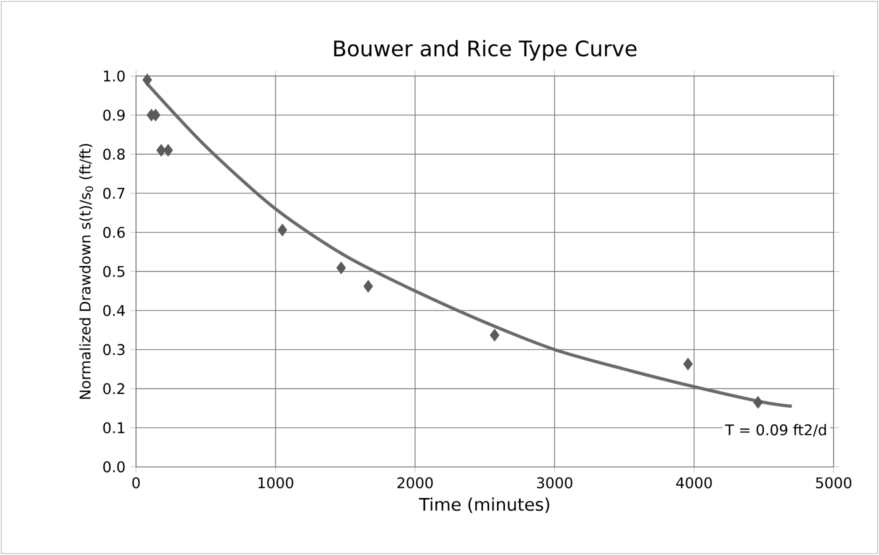  Describe the element at coordinates (415, 482) in the screenshot. I see `x-tick-label: 2000` at that location.